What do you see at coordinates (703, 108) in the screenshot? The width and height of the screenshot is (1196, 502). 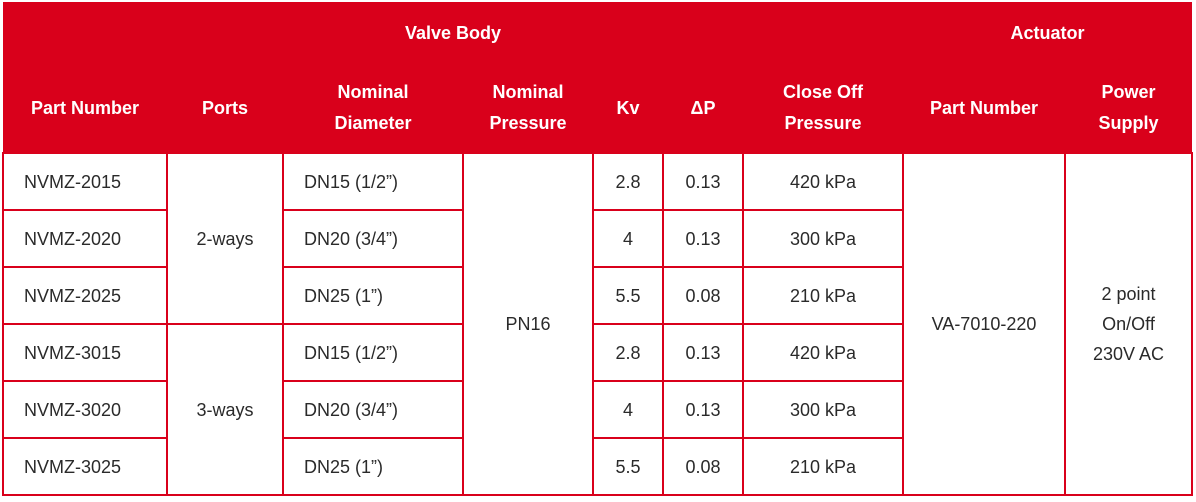 I see `delta-p-header: ΔP` at bounding box center [703, 108].